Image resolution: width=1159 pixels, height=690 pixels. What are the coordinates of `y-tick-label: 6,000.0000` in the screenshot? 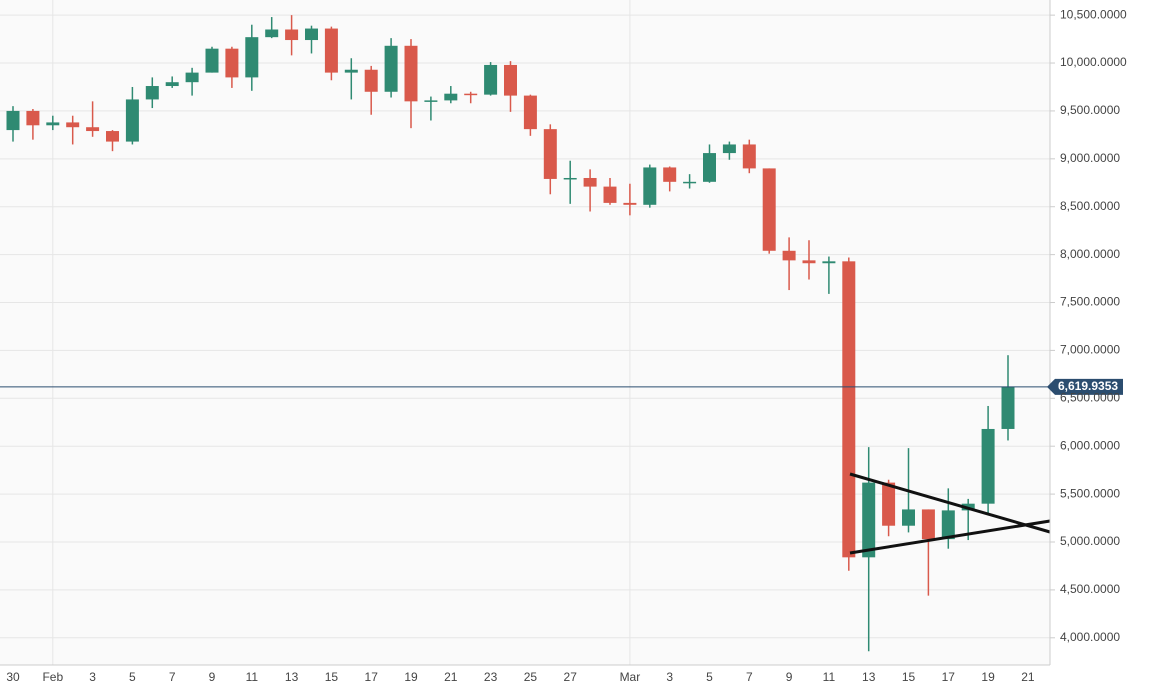 It's located at (1090, 445).